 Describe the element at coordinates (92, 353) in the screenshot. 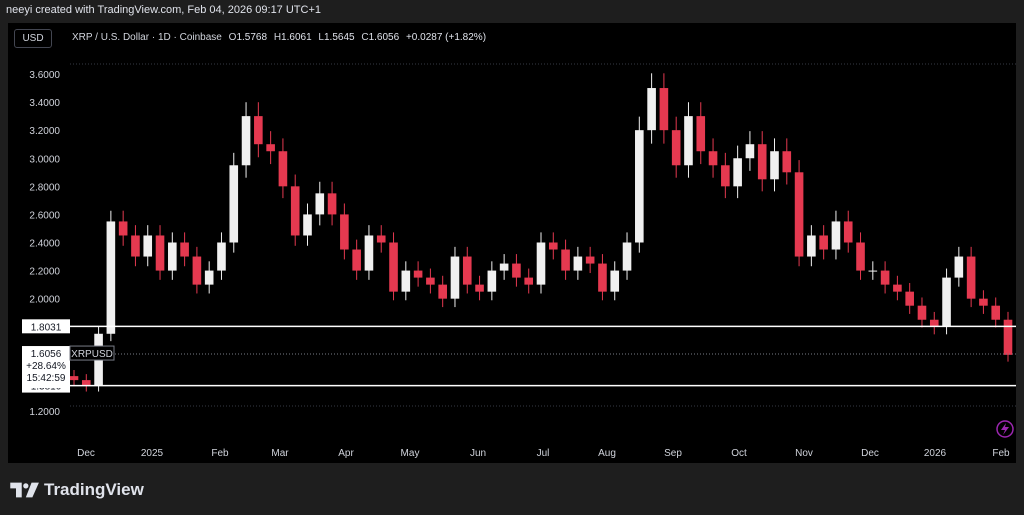

I see `symbol-tag-bg` at that location.